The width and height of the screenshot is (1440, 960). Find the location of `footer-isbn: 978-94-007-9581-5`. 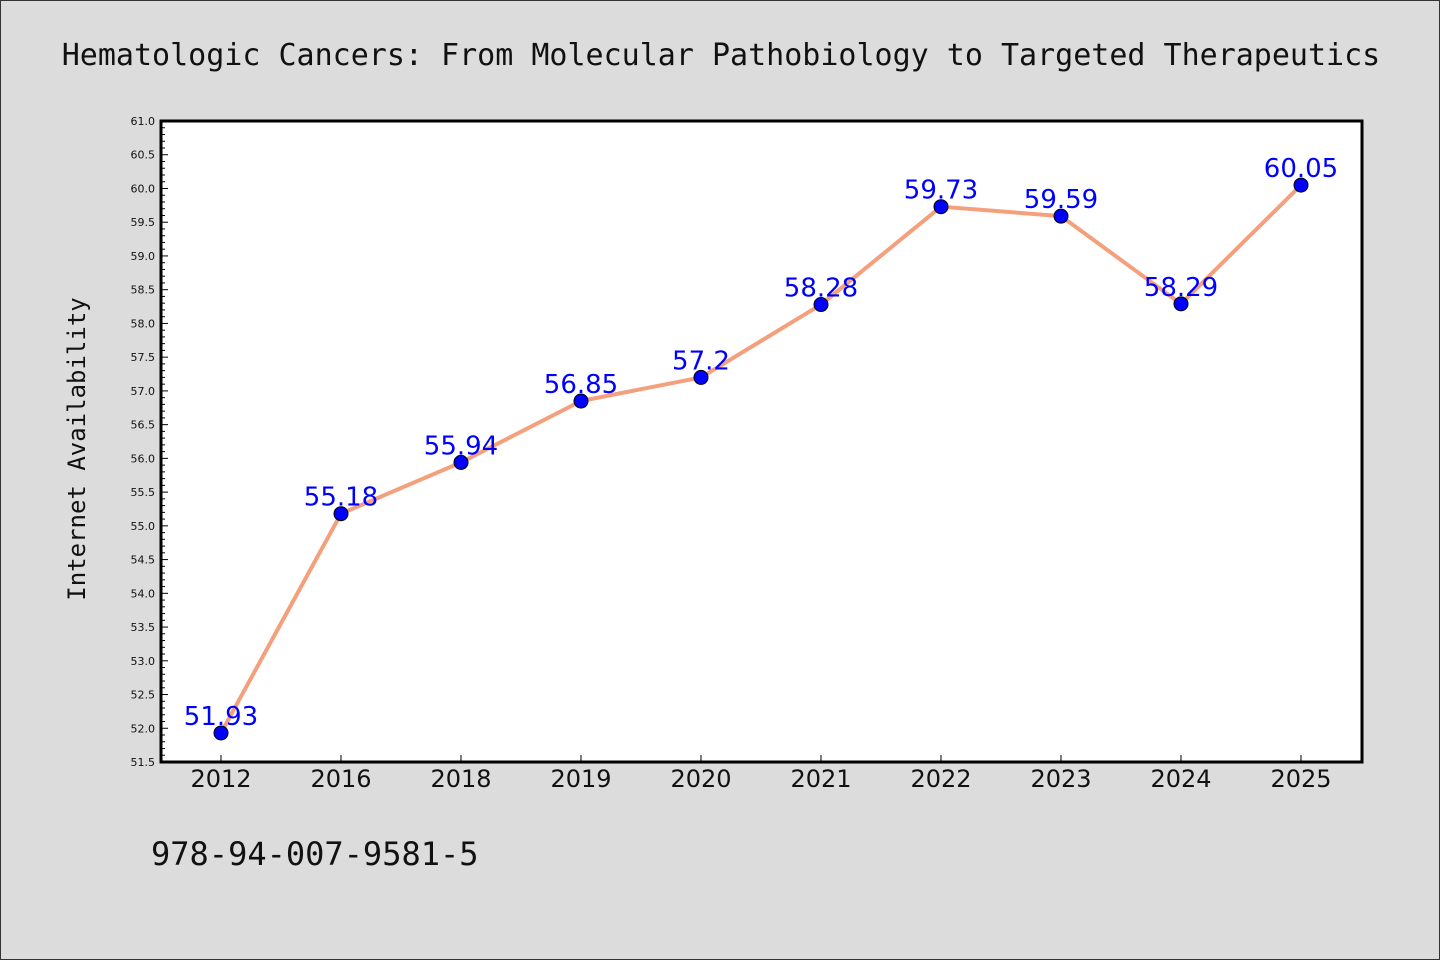

footer-isbn: 978-94-007-9581-5 is located at coordinates (315, 854).